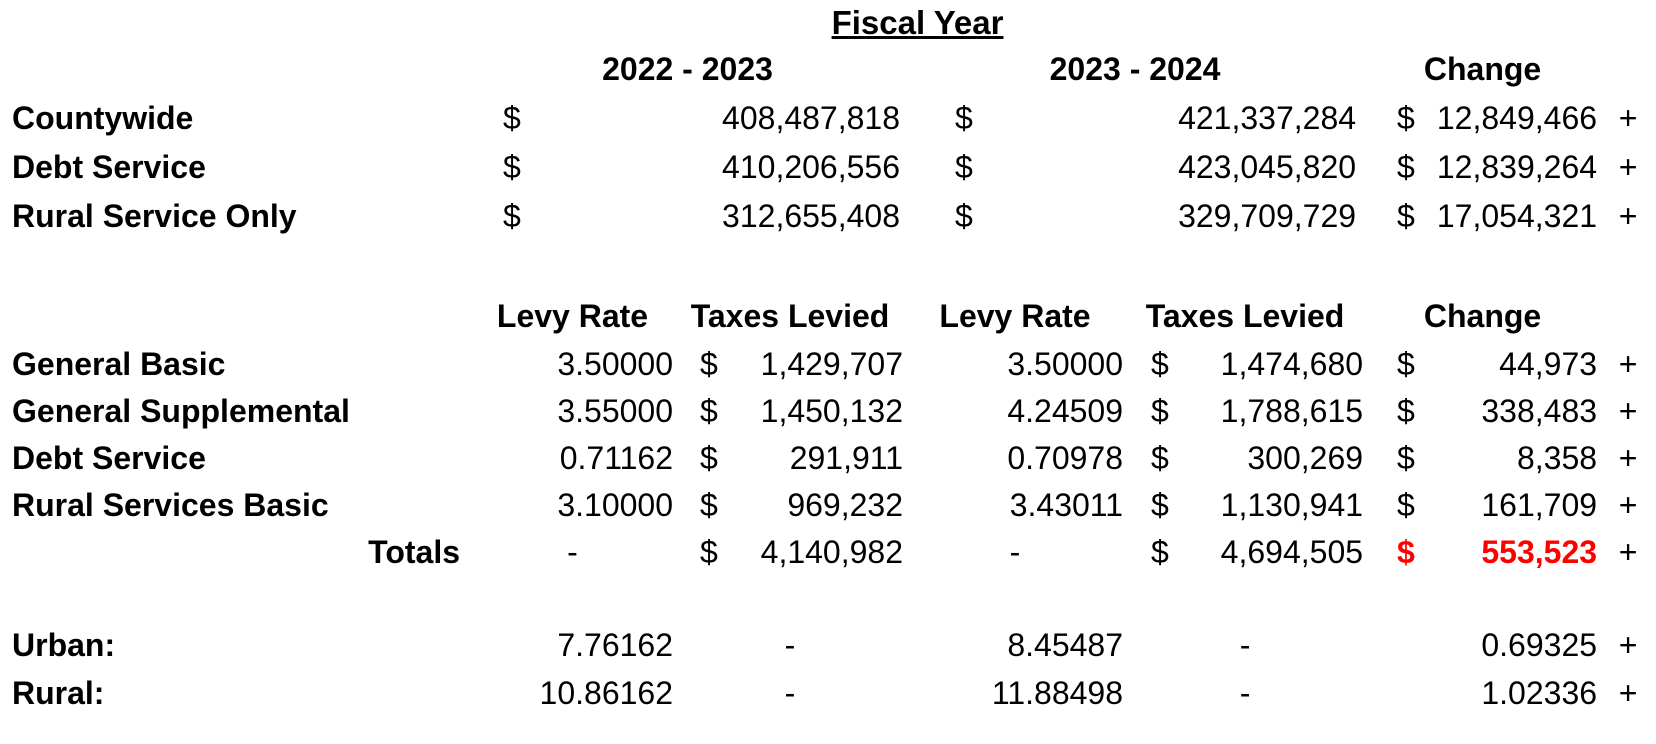 The height and width of the screenshot is (744, 1656). Describe the element at coordinates (801, 363) in the screenshot. I see `taxes-levied-fy1: $1,429,707` at that location.